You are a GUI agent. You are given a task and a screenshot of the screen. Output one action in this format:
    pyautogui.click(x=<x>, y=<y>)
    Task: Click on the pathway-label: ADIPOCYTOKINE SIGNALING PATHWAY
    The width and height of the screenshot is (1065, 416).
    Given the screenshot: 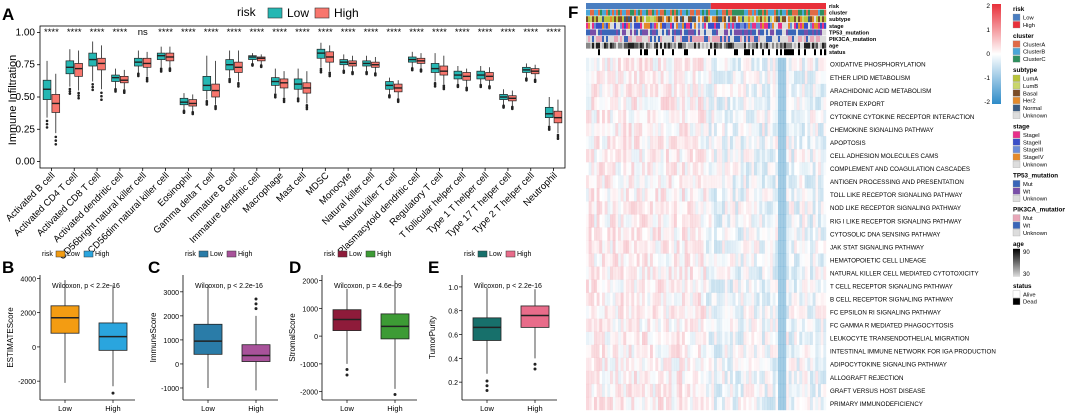 What is the action you would take?
    pyautogui.click(x=888, y=365)
    